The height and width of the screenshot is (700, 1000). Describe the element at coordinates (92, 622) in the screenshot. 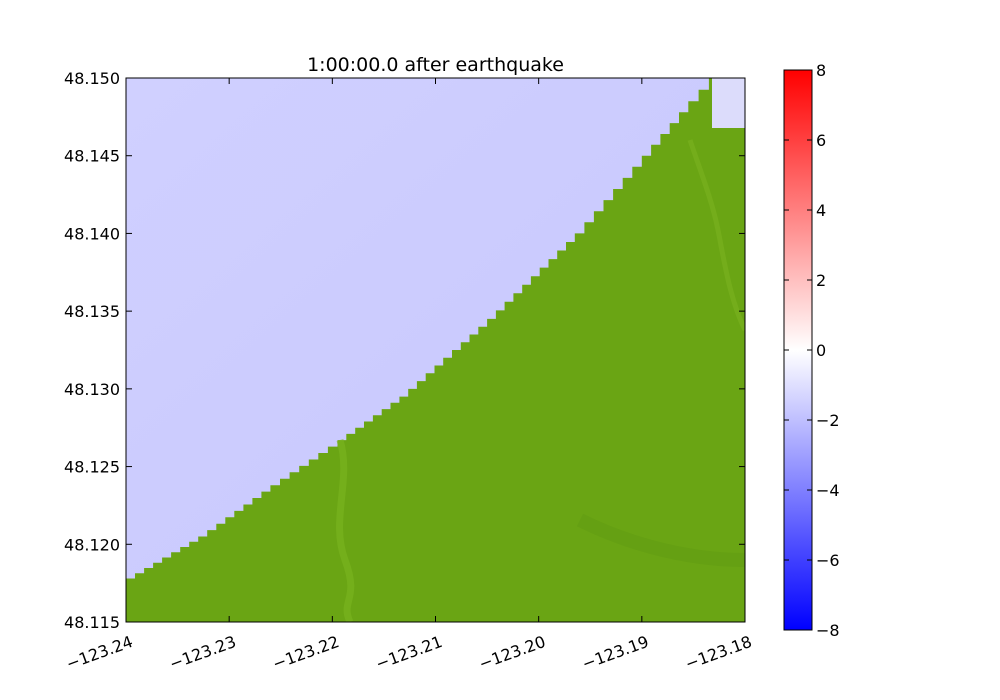

I see `y-tick-label: 48.115` at that location.